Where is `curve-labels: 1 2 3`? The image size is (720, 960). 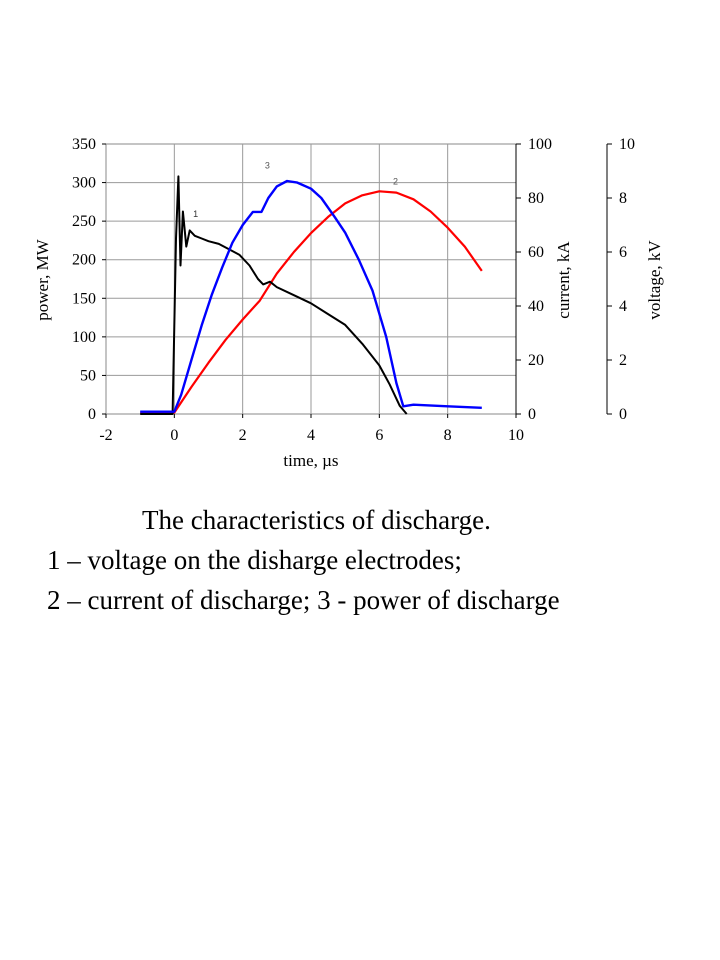 curve-labels: 1 2 3 is located at coordinates (295, 190).